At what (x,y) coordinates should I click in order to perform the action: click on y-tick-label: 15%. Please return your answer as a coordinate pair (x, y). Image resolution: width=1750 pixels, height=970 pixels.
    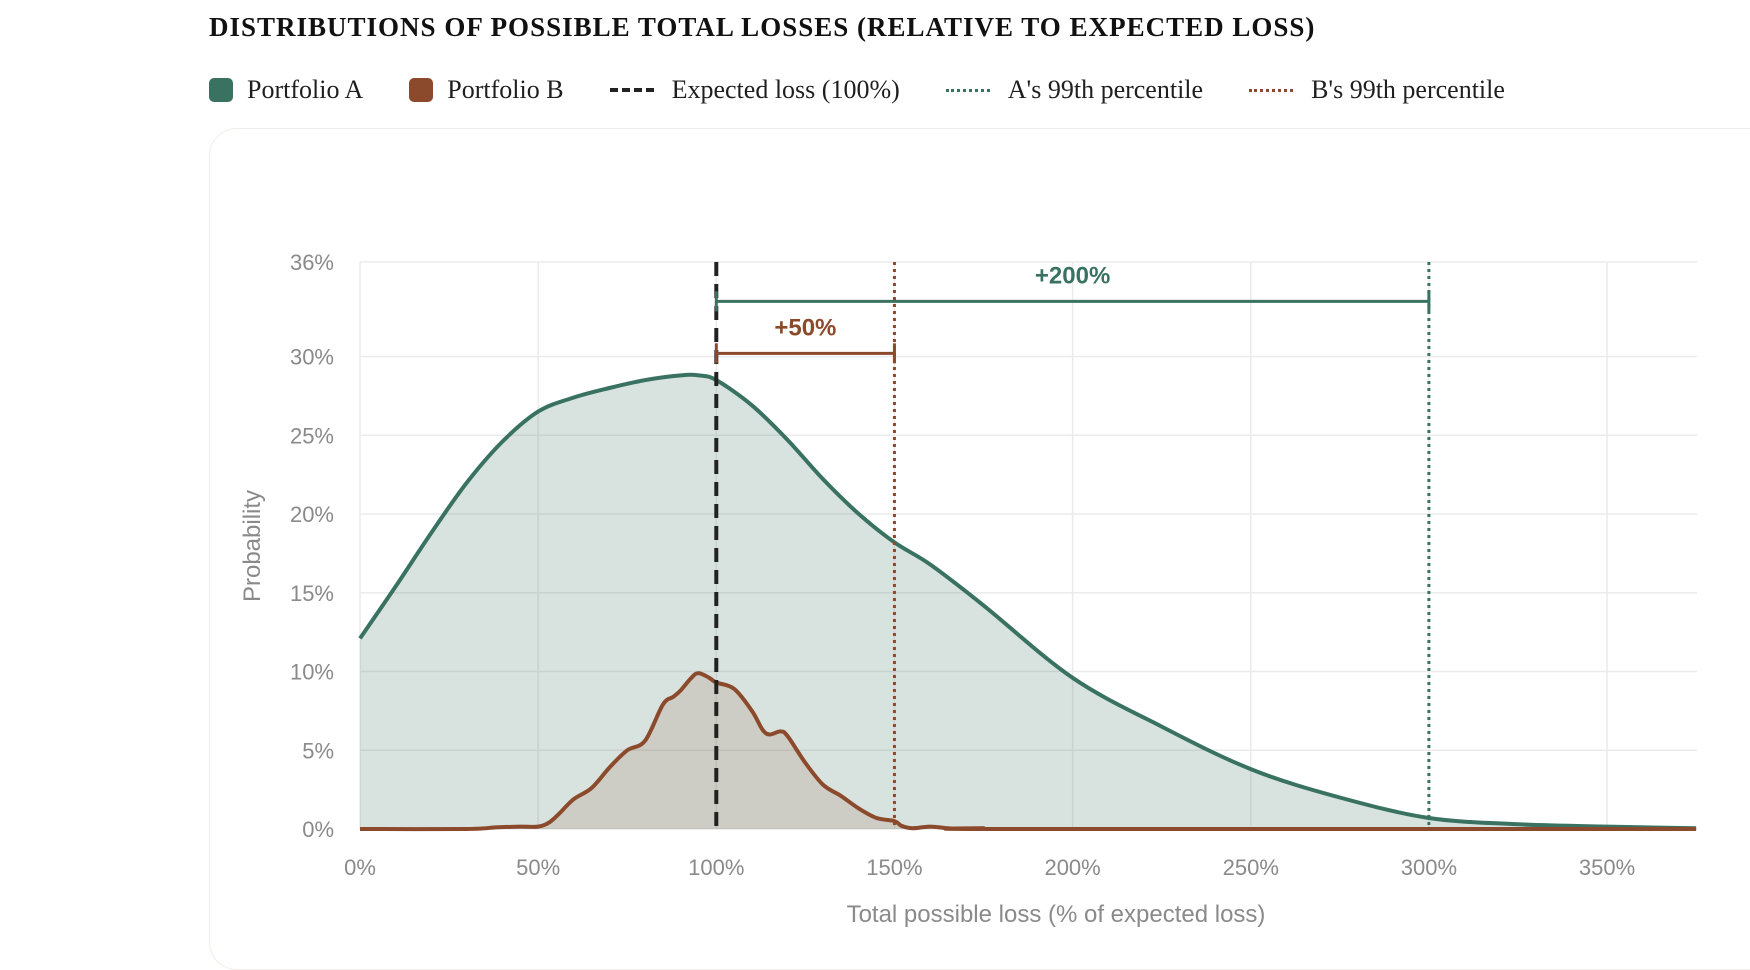
    Looking at the image, I should click on (312, 593).